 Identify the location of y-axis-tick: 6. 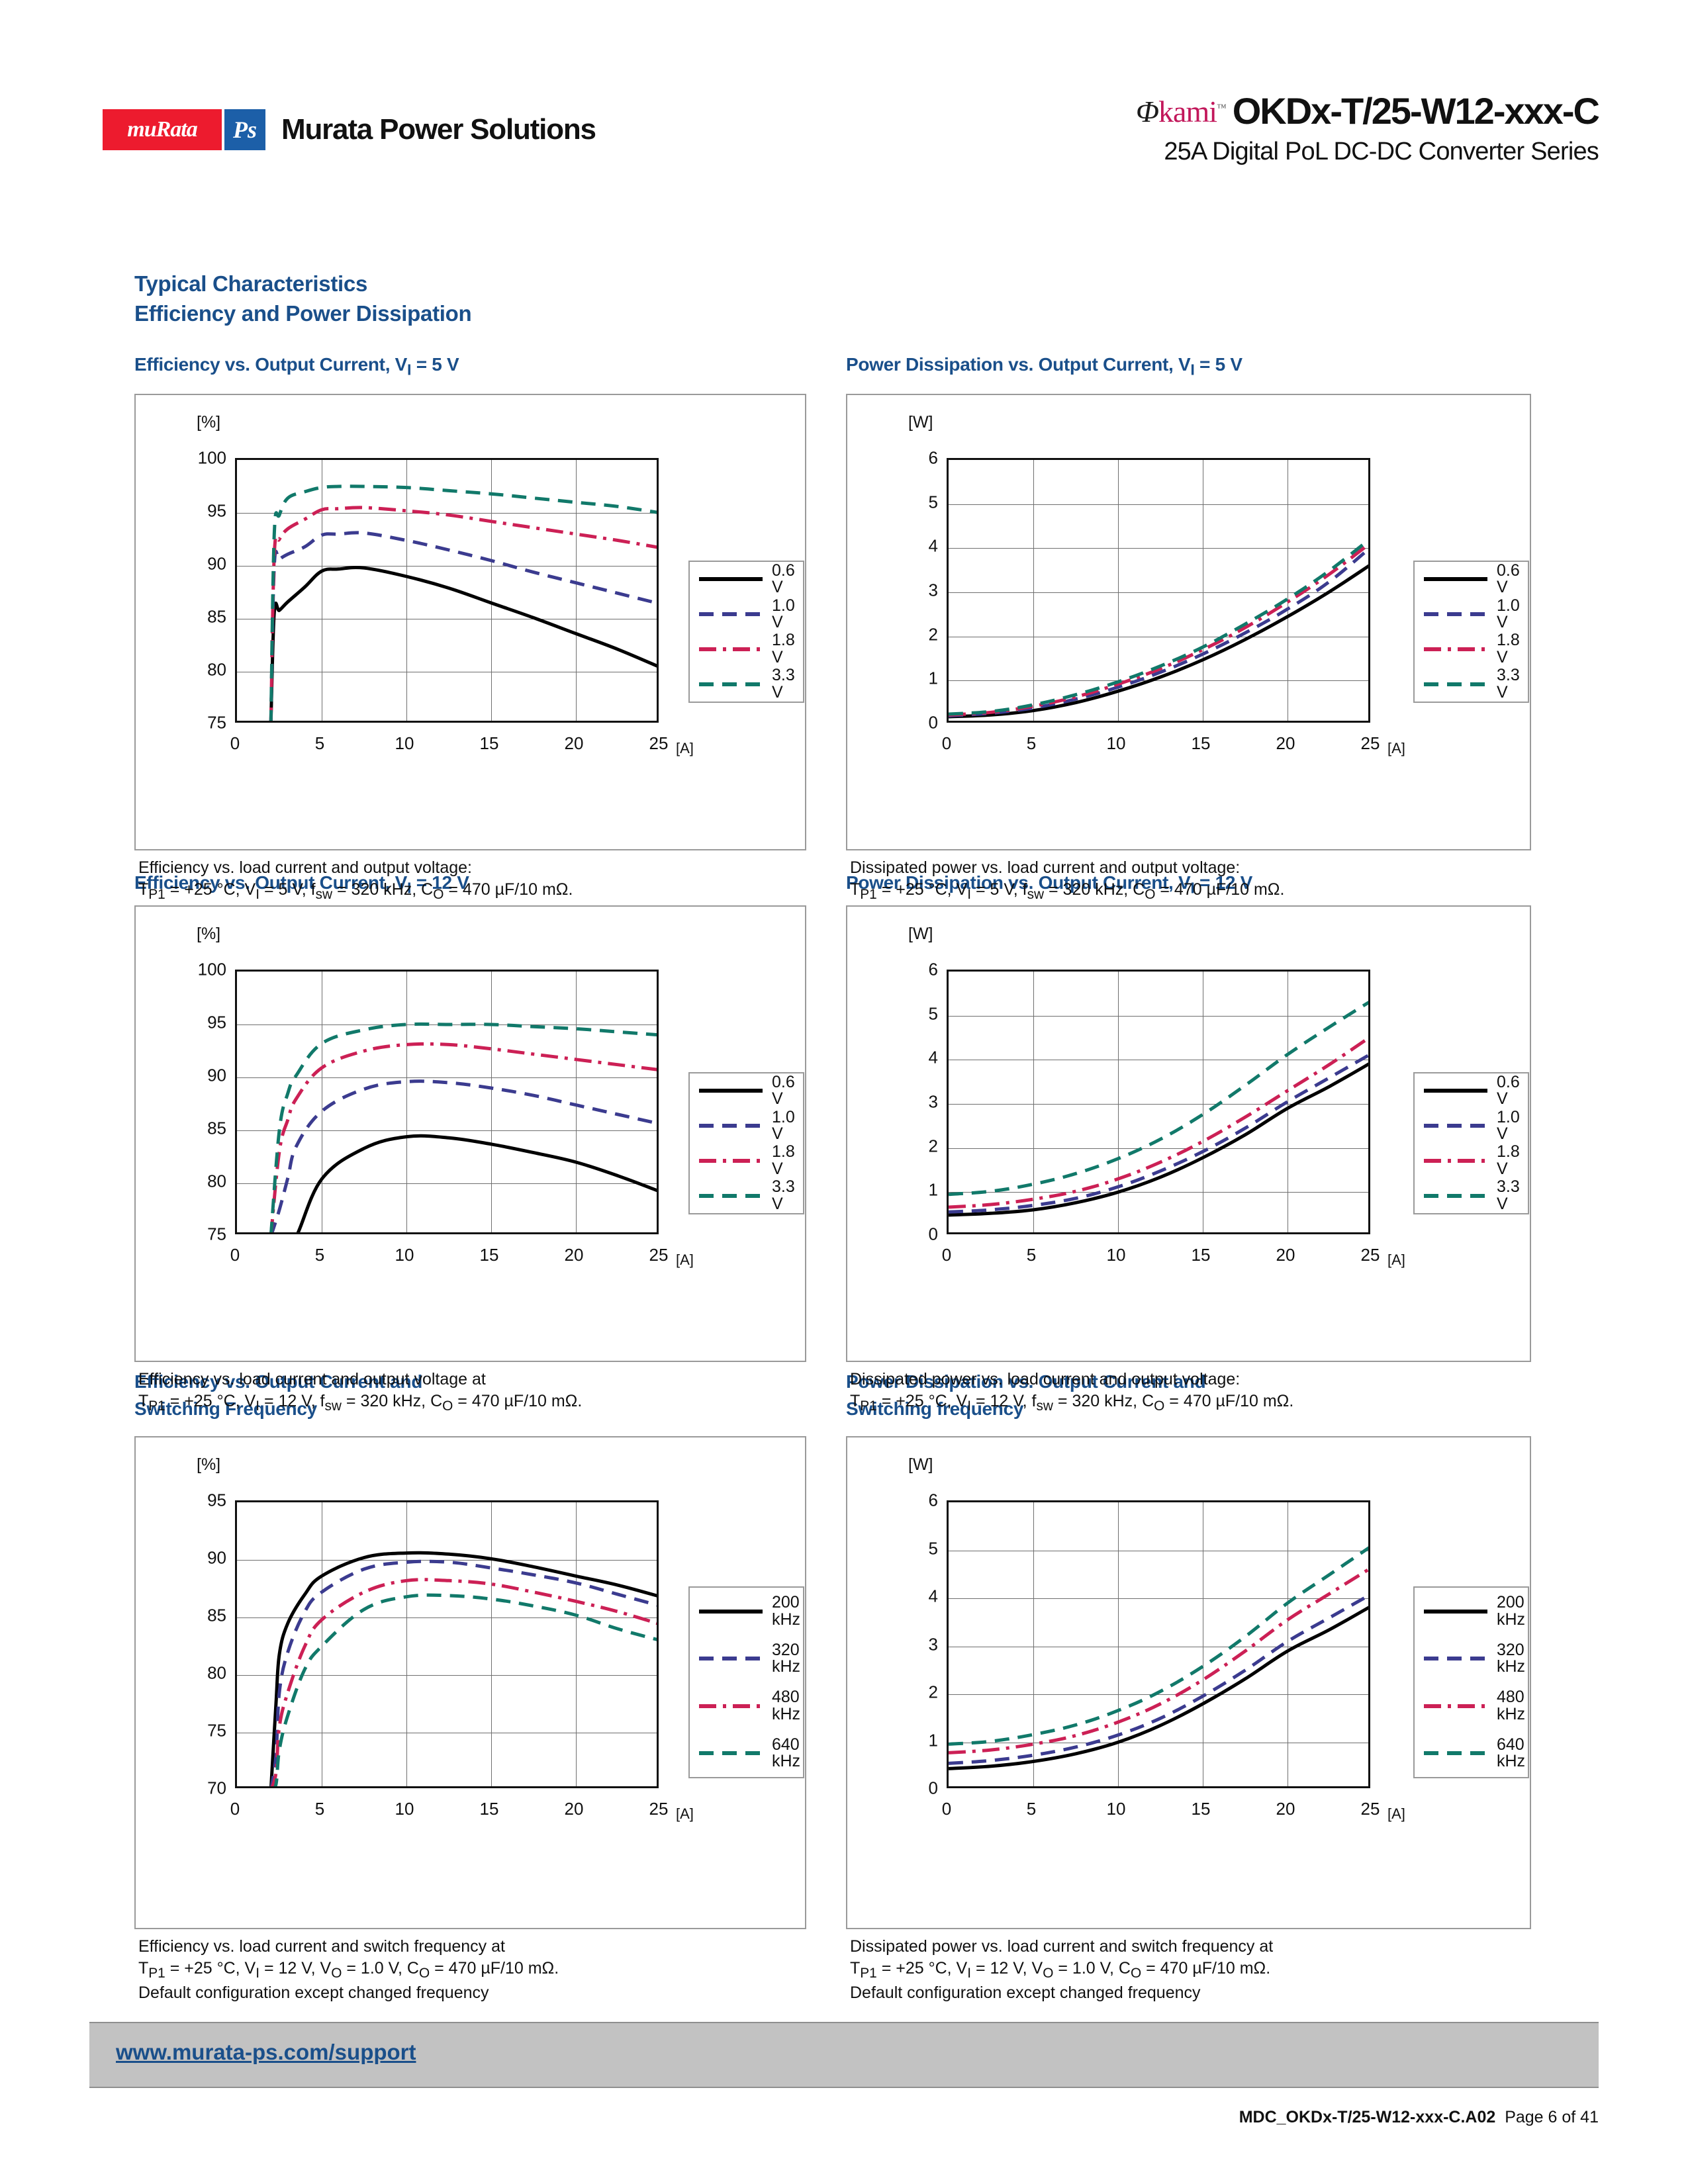
(933, 1500).